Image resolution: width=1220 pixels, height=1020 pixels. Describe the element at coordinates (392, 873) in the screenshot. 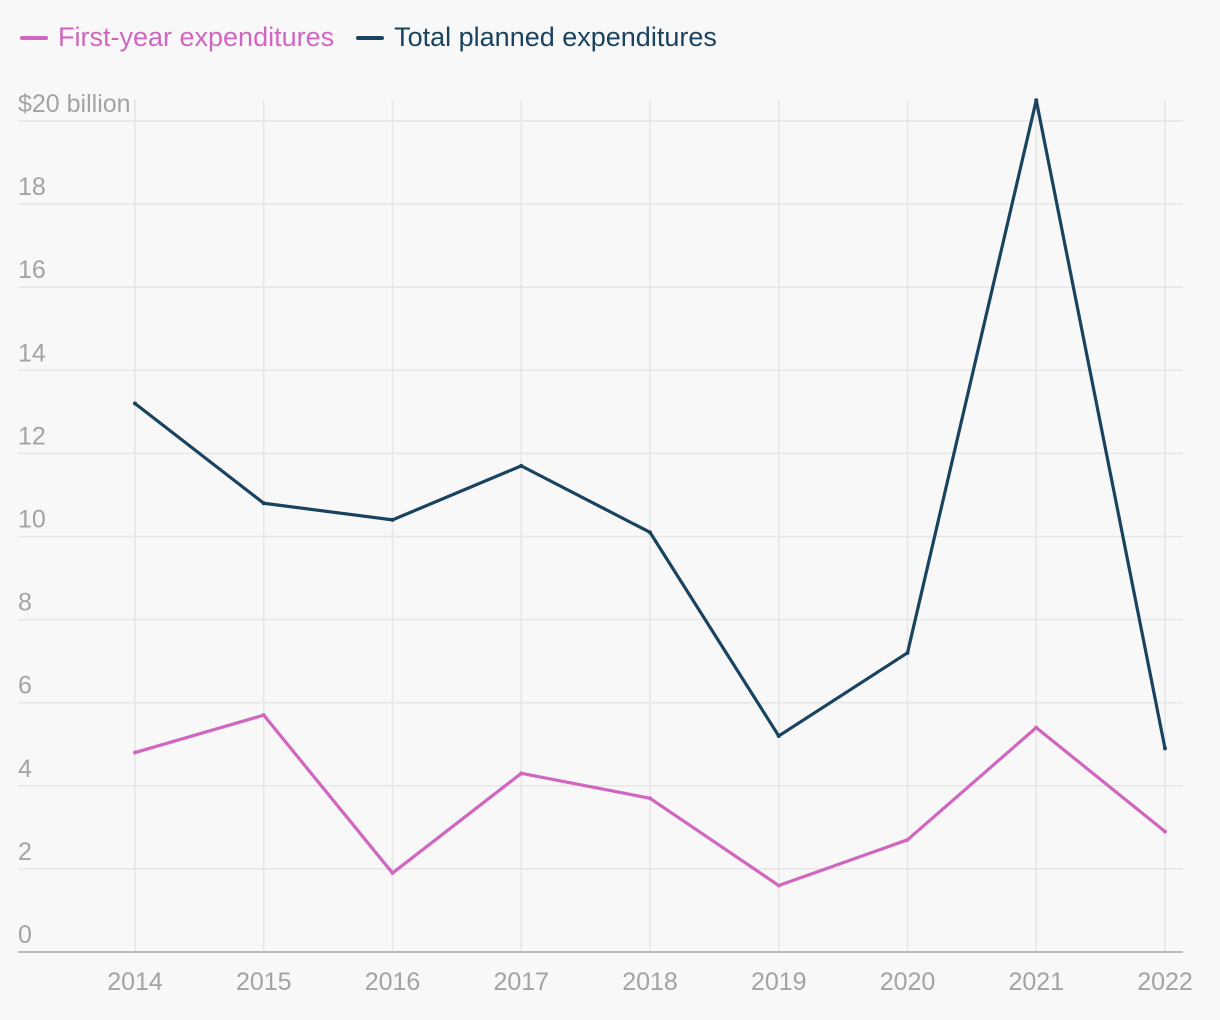

I see `data-point-first-year-expenditures-2016` at that location.